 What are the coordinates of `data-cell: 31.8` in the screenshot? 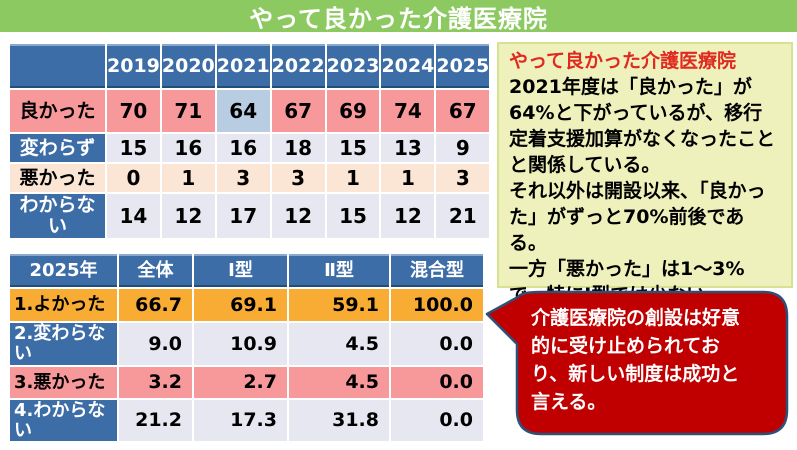 It's located at (339, 420).